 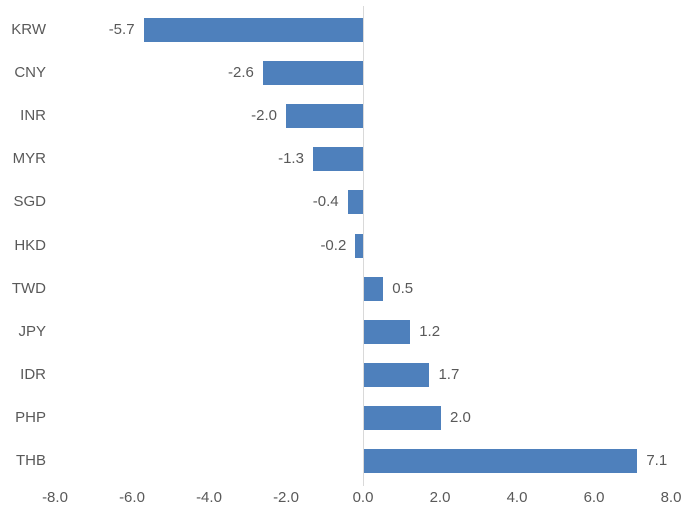 I want to click on bar-krw, so click(x=253, y=30).